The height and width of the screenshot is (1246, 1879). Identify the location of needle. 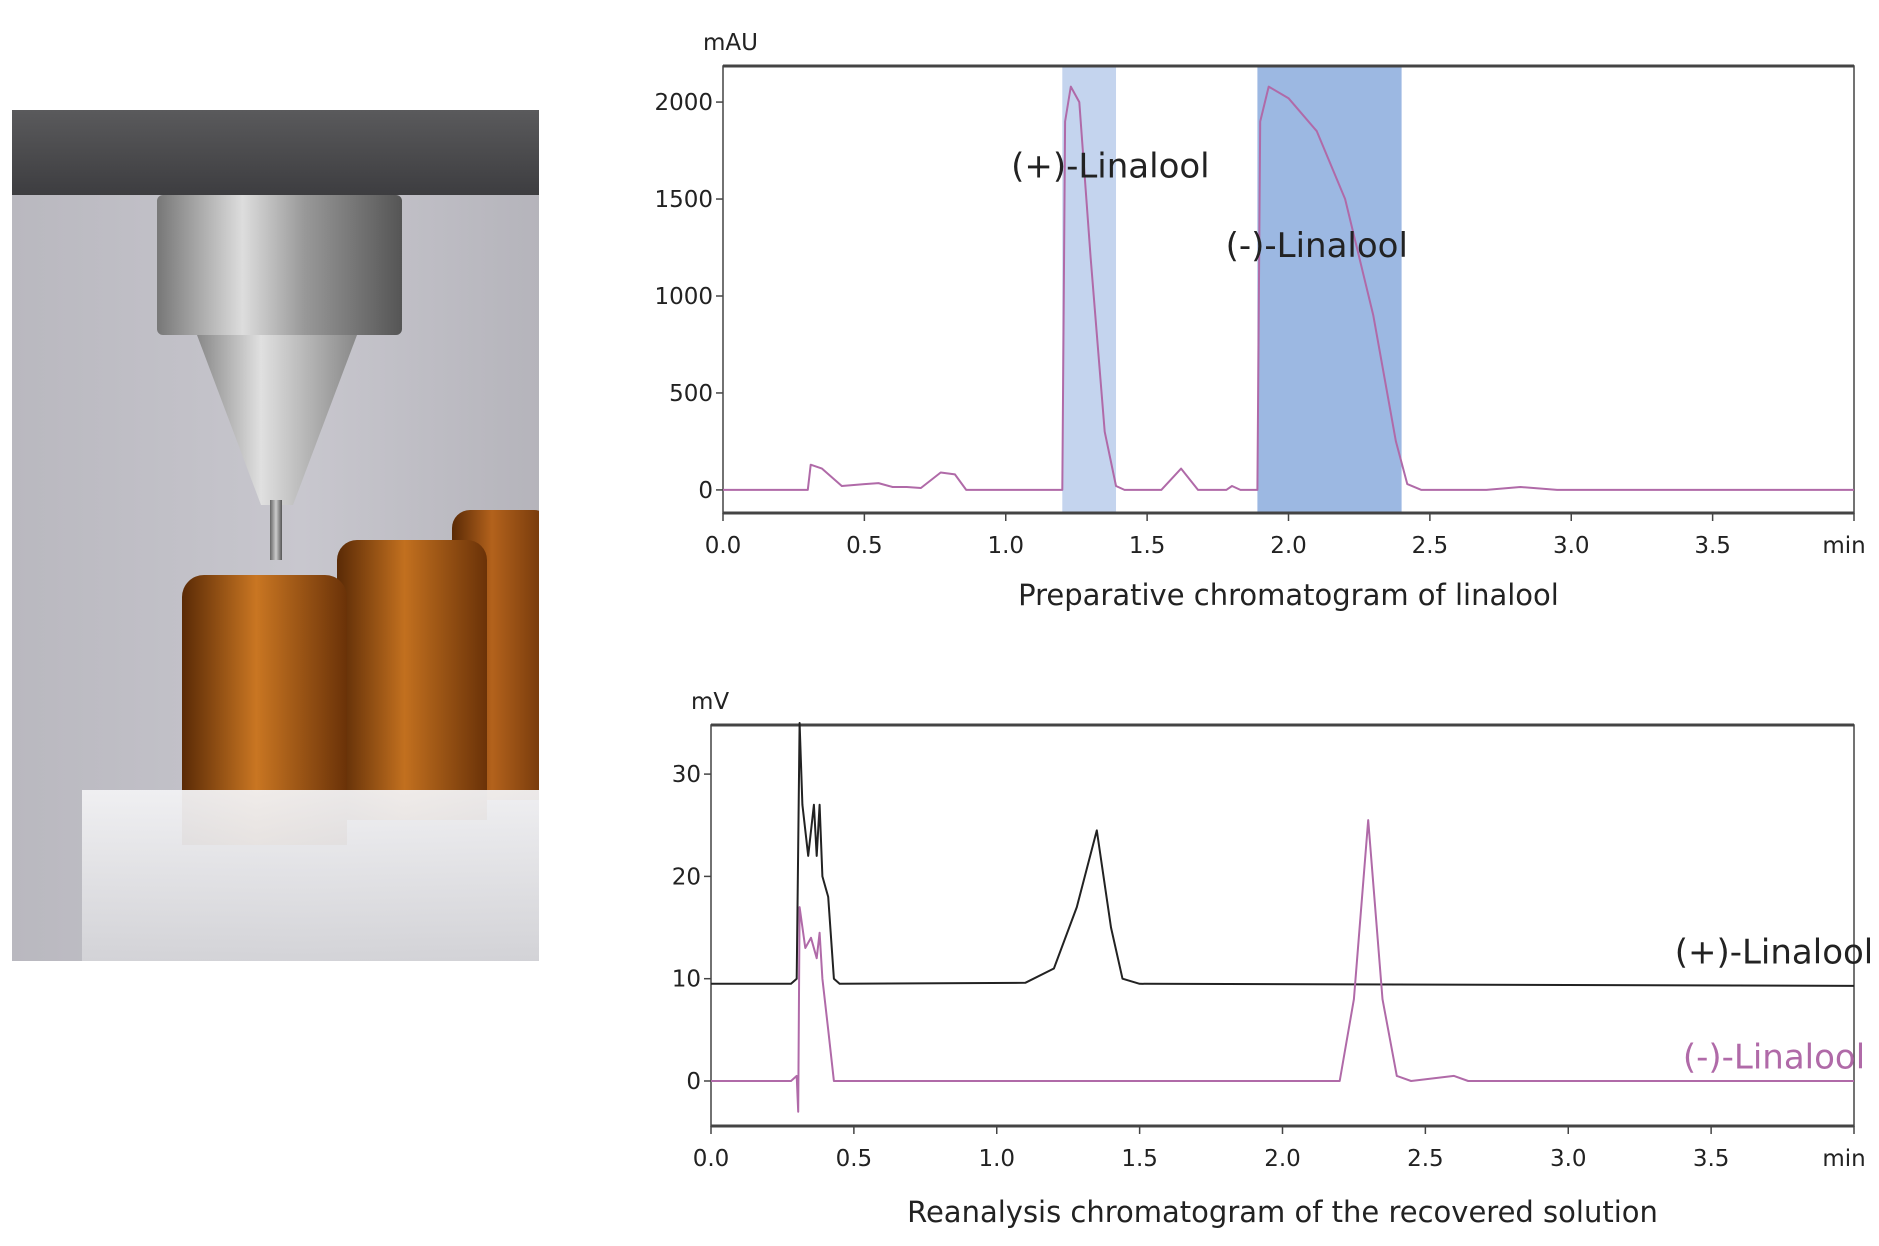
(276, 530).